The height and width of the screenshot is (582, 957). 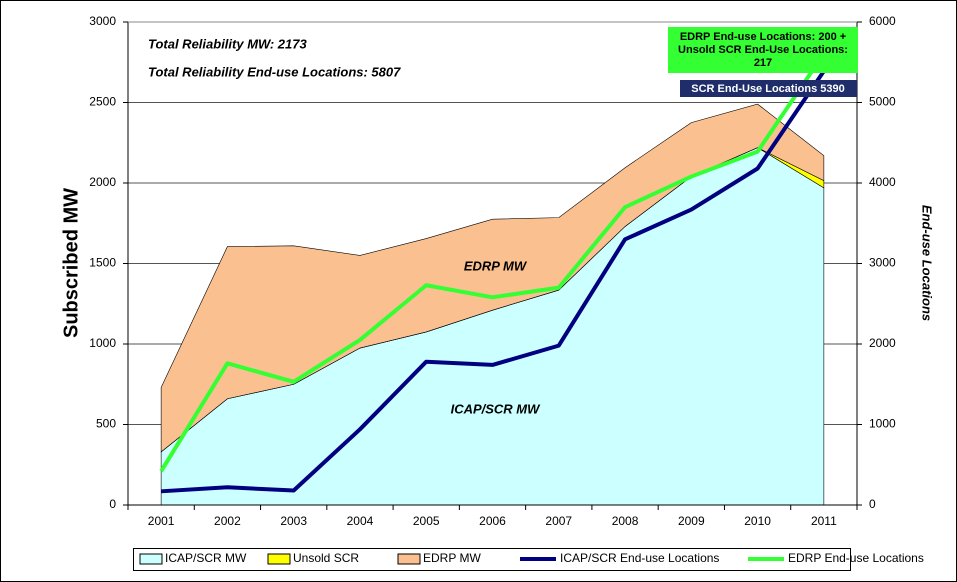 I want to click on y-tick-label: 500, so click(x=106, y=424).